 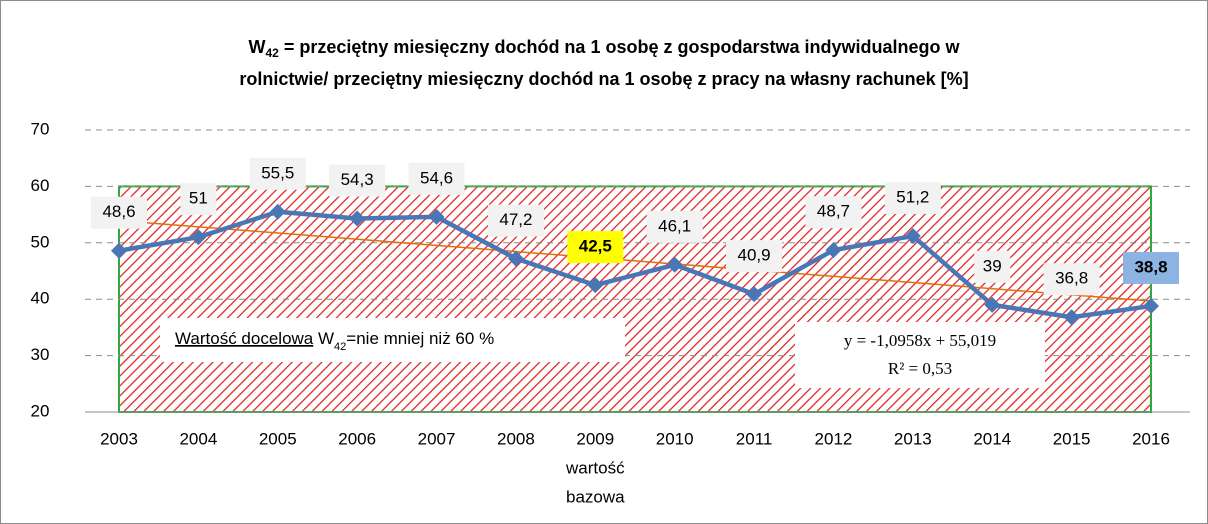 I want to click on y-tick-label: 20, so click(x=40, y=410).